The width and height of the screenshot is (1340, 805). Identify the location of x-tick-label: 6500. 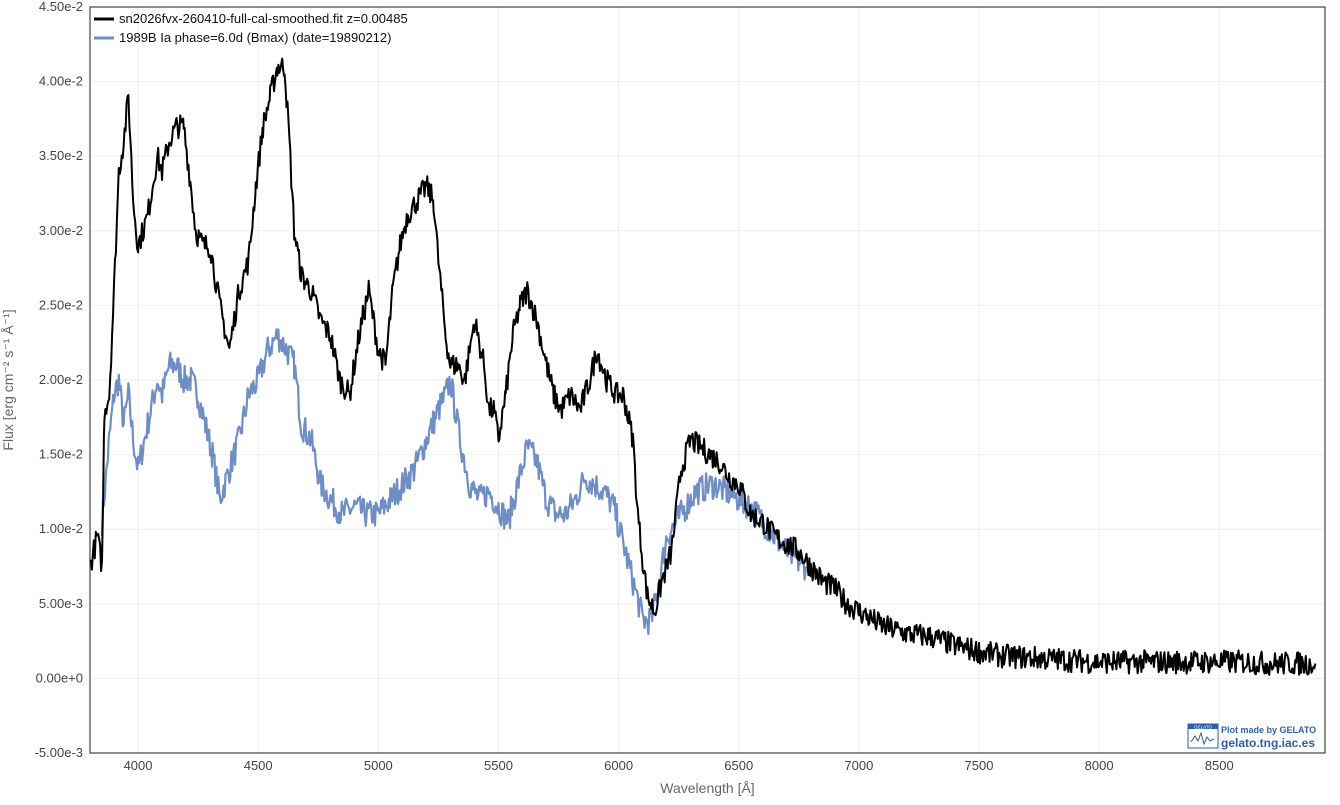
(738, 765).